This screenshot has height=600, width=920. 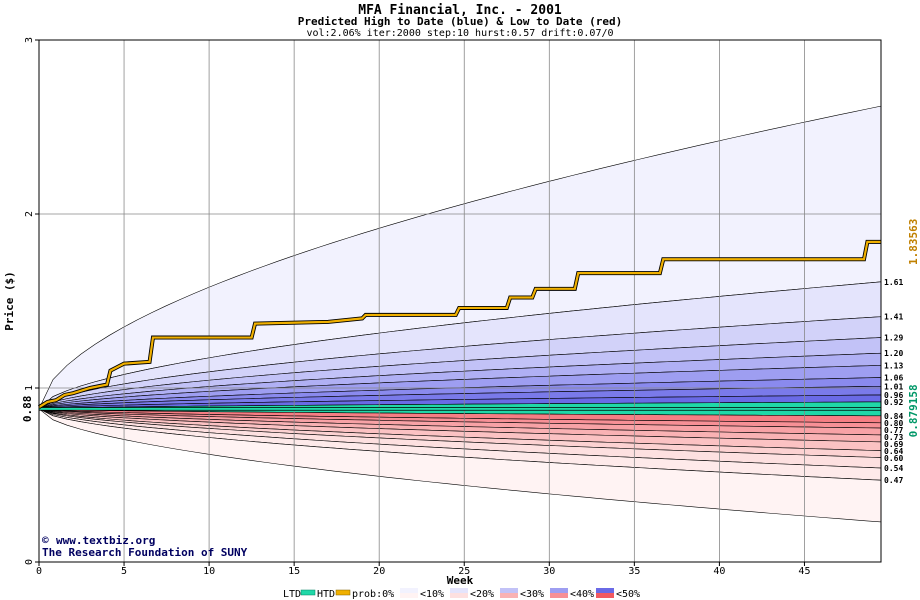 What do you see at coordinates (29, 214) in the screenshot?
I see `y-tick-label-2: 2` at bounding box center [29, 214].